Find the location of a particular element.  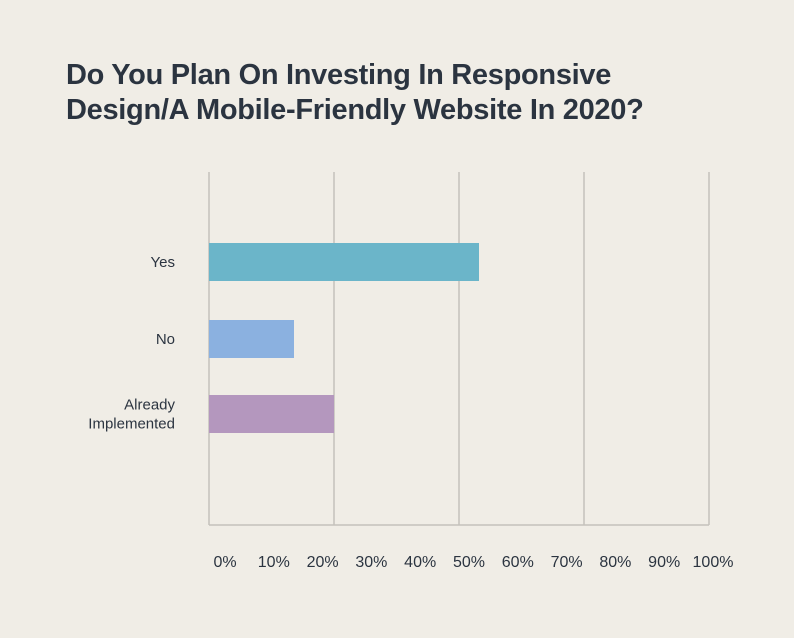

x-tick-label: 90% is located at coordinates (664, 562).